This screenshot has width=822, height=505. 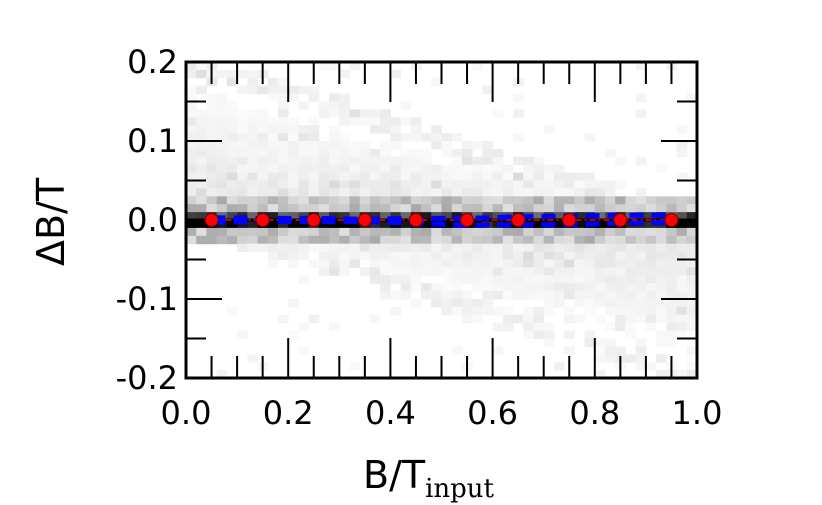 I want to click on data-point, so click(x=211, y=220).